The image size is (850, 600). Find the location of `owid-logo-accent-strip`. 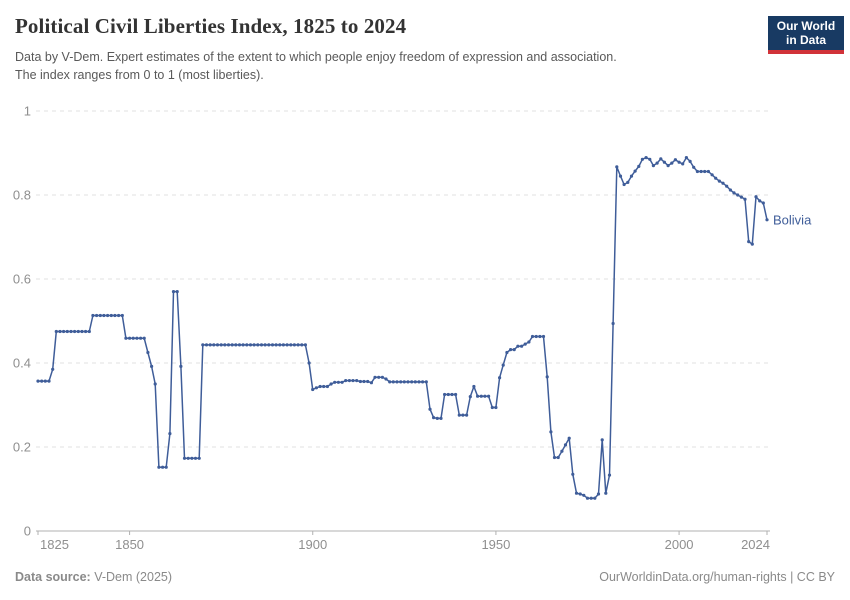

owid-logo-accent-strip is located at coordinates (806, 52).